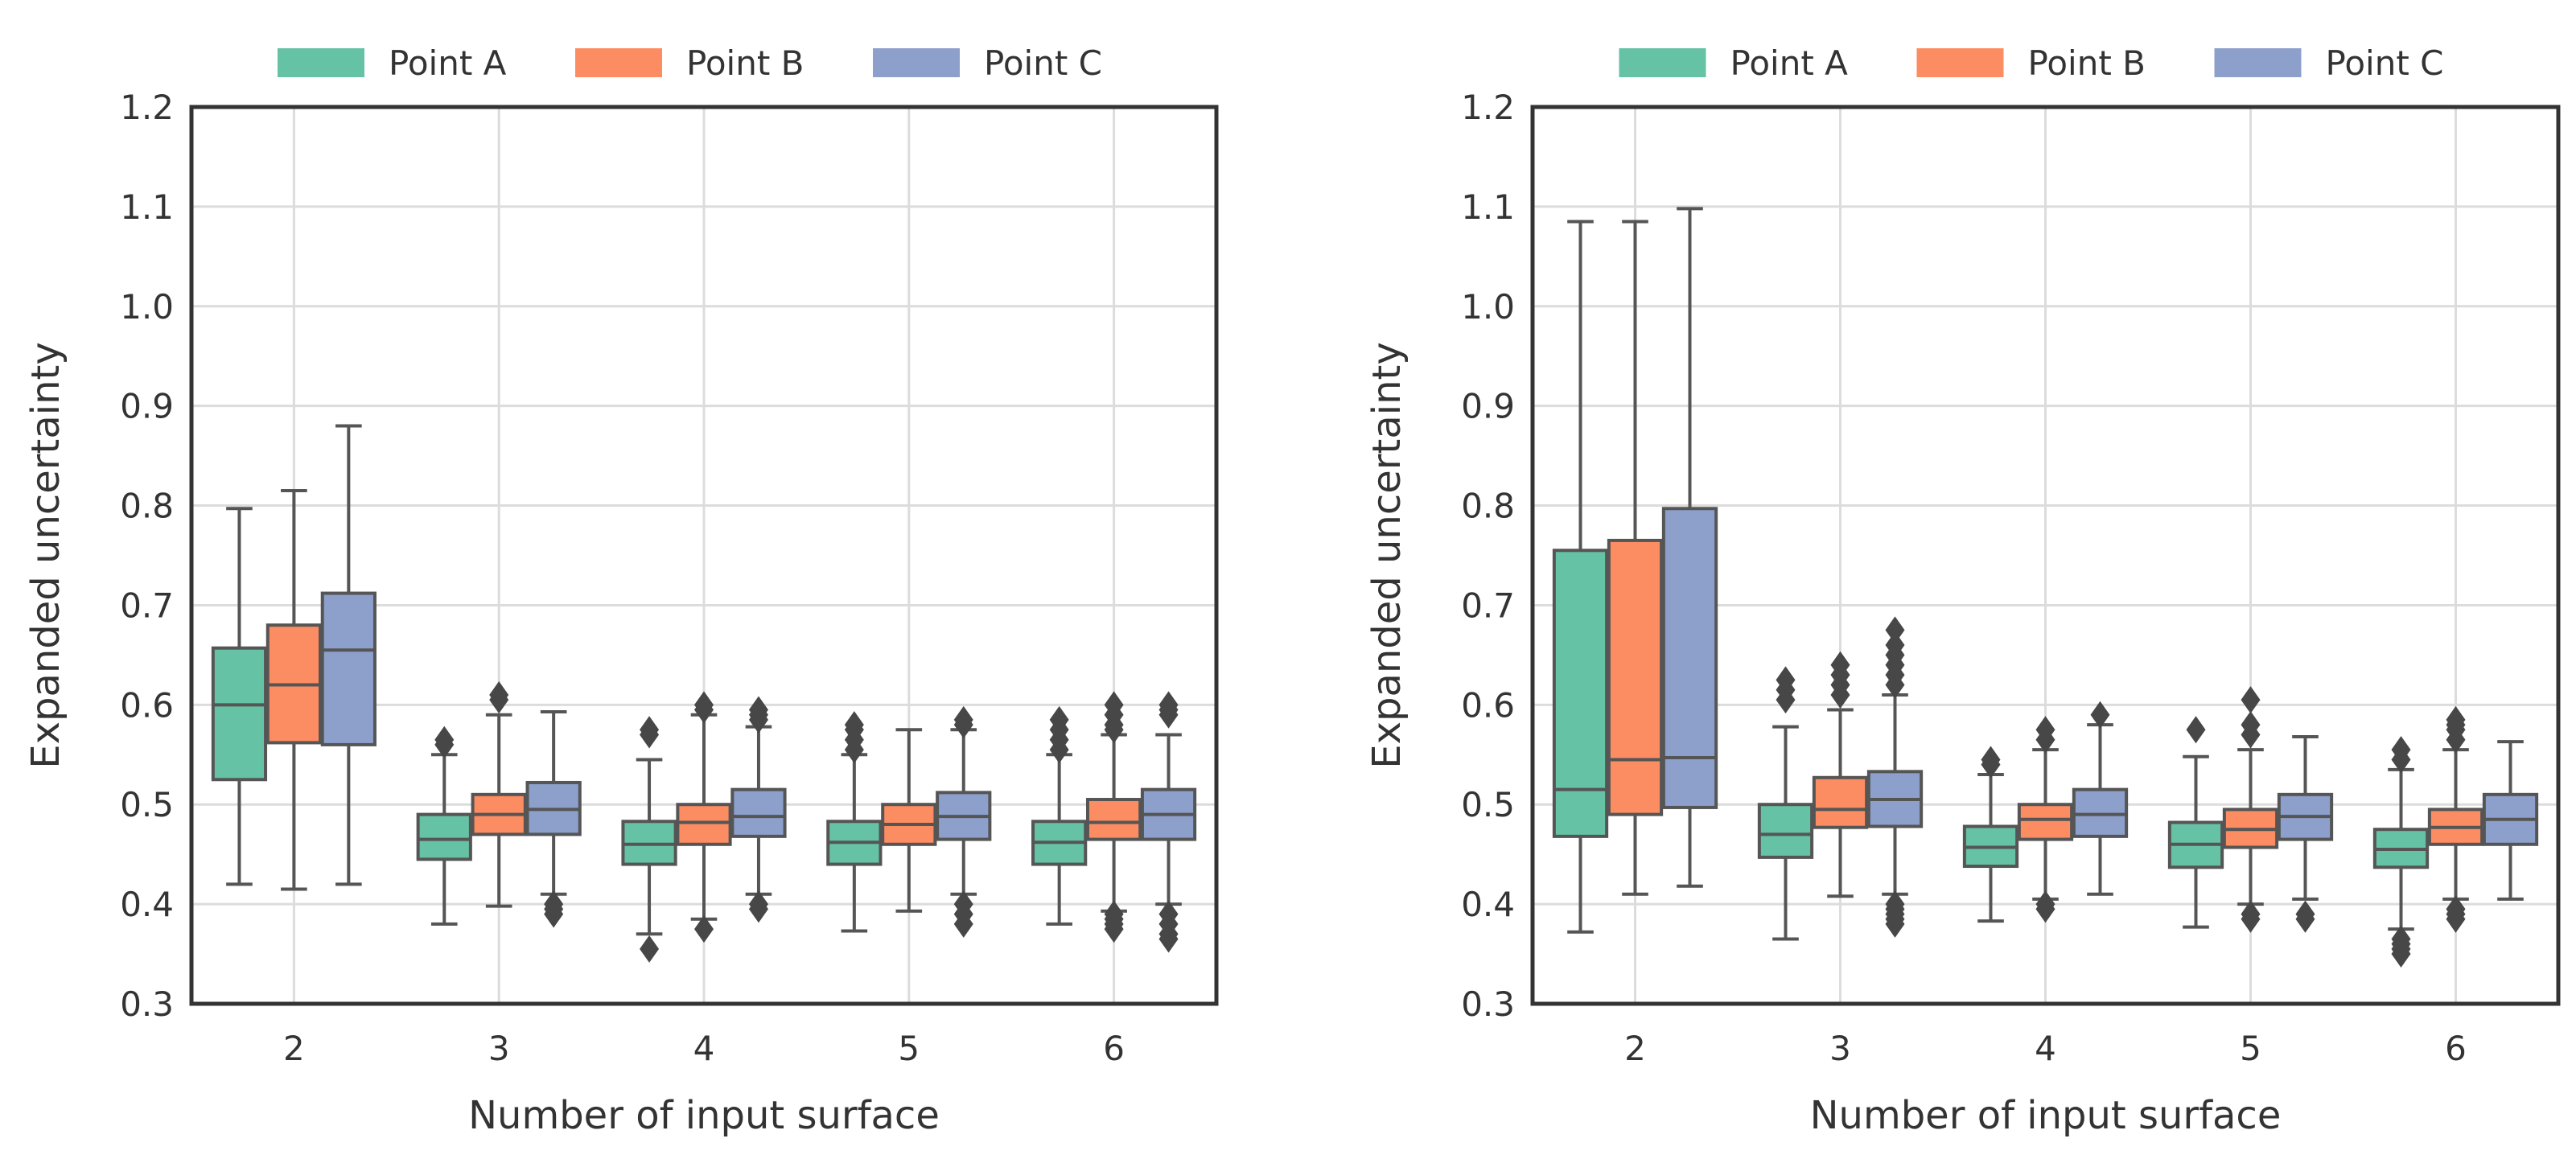  Describe the element at coordinates (1488, 705) in the screenshot. I see `y-tick-label: 0.6` at that location.